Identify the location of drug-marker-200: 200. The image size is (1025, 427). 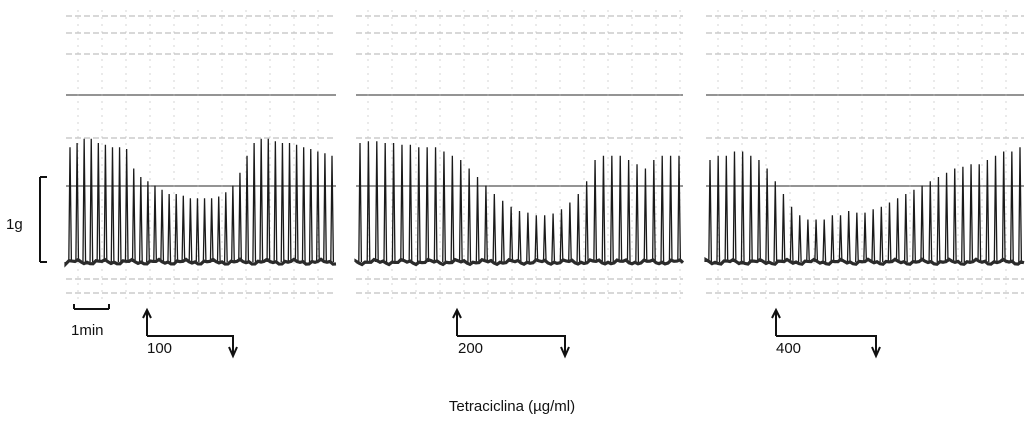
(511, 333).